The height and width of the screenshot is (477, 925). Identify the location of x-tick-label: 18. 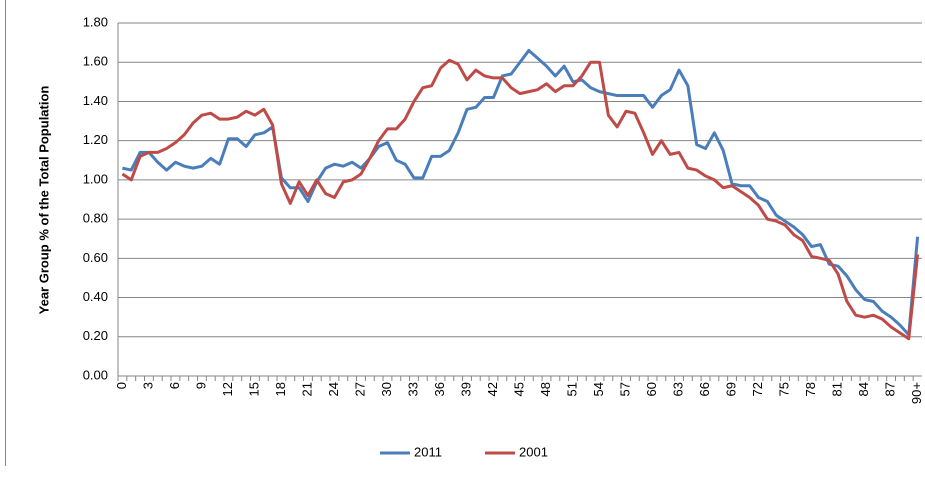
(280, 389).